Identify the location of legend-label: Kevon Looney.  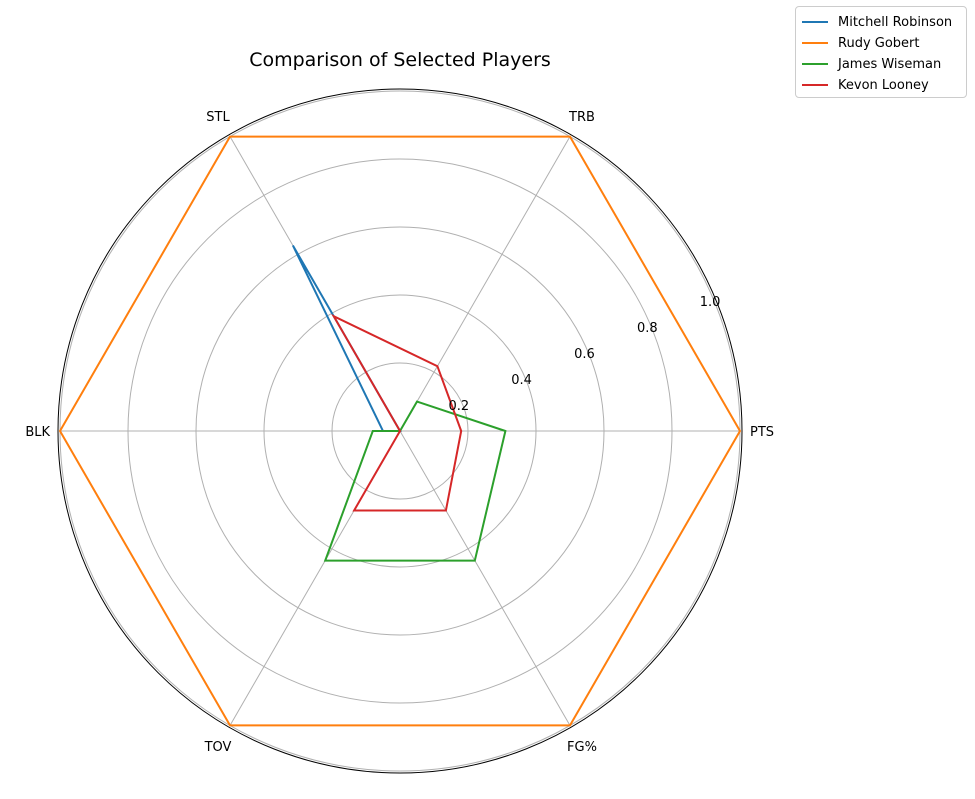
(883, 85).